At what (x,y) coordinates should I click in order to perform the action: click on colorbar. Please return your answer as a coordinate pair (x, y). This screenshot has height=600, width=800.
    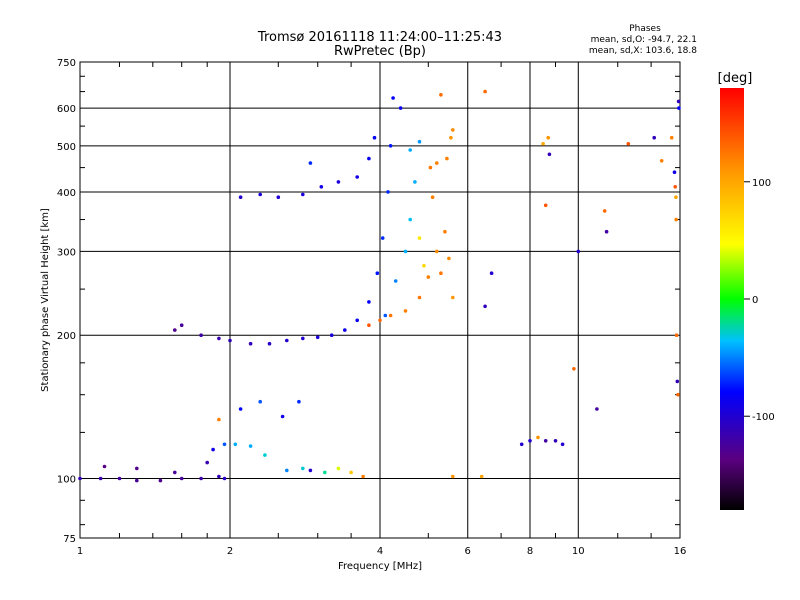
    Looking at the image, I should click on (732, 299).